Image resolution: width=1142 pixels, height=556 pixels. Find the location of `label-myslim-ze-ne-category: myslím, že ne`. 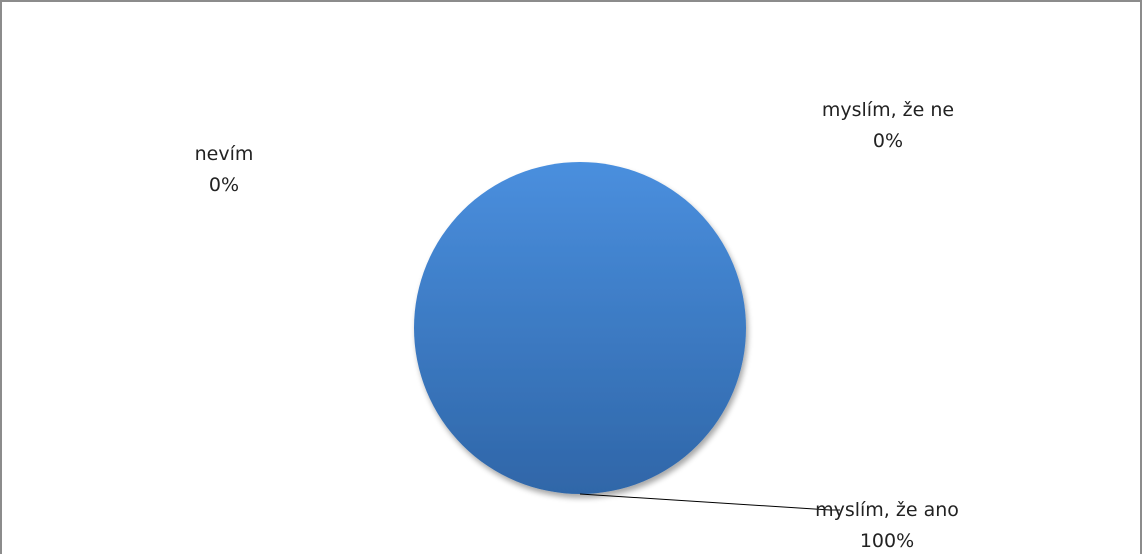

label-myslim-ze-ne-category: myslím, že ne is located at coordinates (888, 110).